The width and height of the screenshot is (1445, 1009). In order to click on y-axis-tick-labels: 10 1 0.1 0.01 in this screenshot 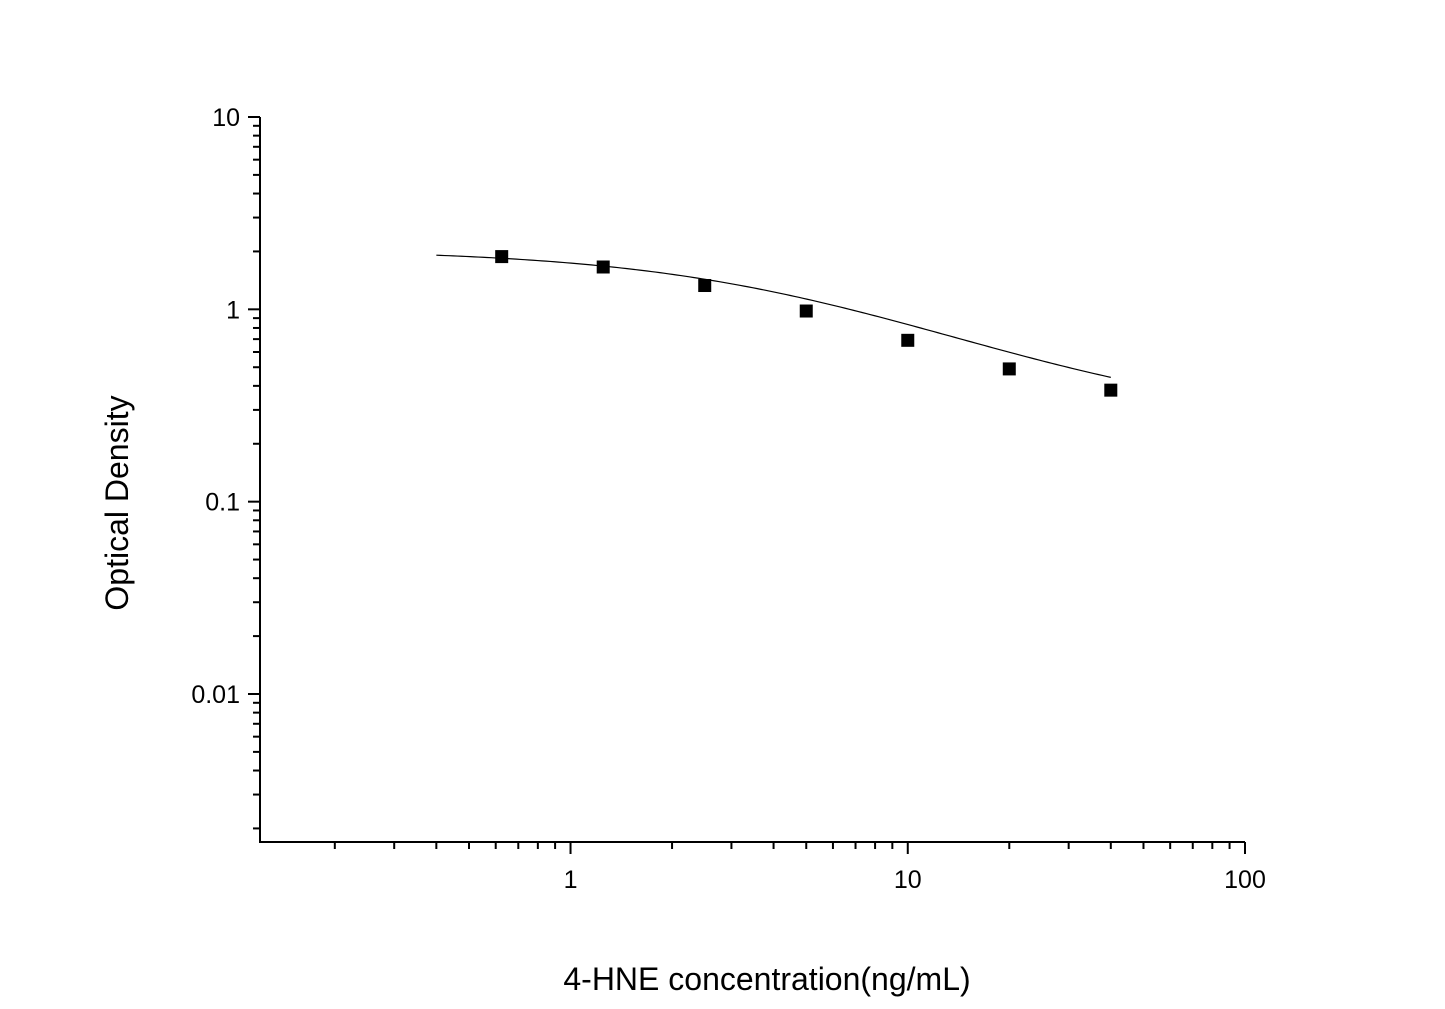, I will do `click(215, 406)`.